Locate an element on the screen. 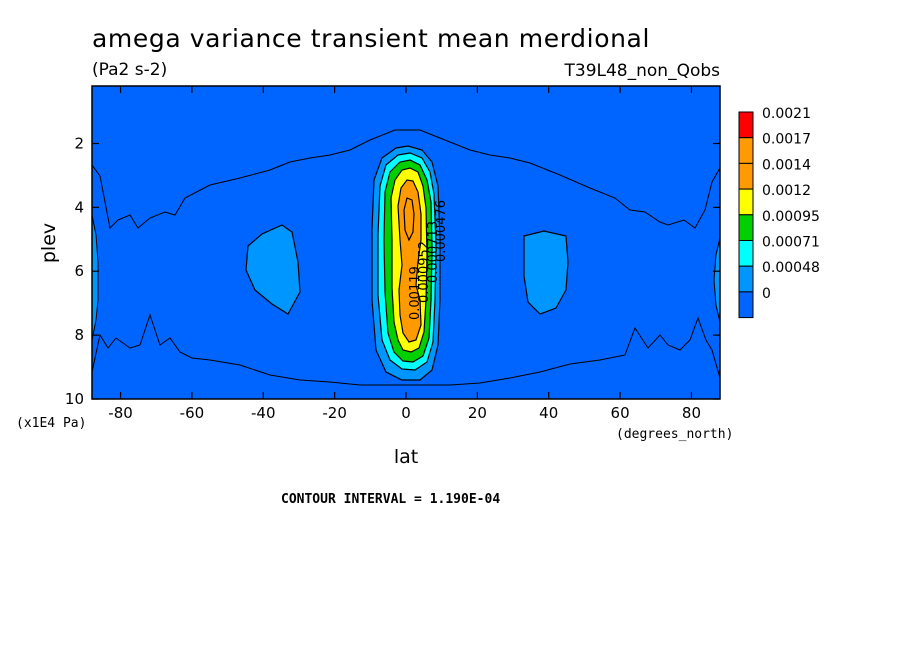 The height and width of the screenshot is (654, 904). contour-line-lower is located at coordinates (406, 349).